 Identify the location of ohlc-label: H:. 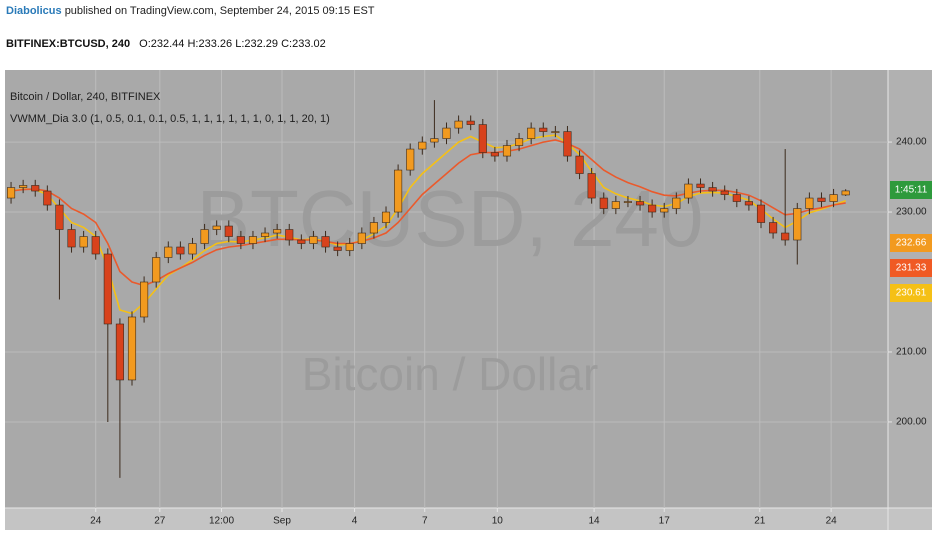
(193, 44).